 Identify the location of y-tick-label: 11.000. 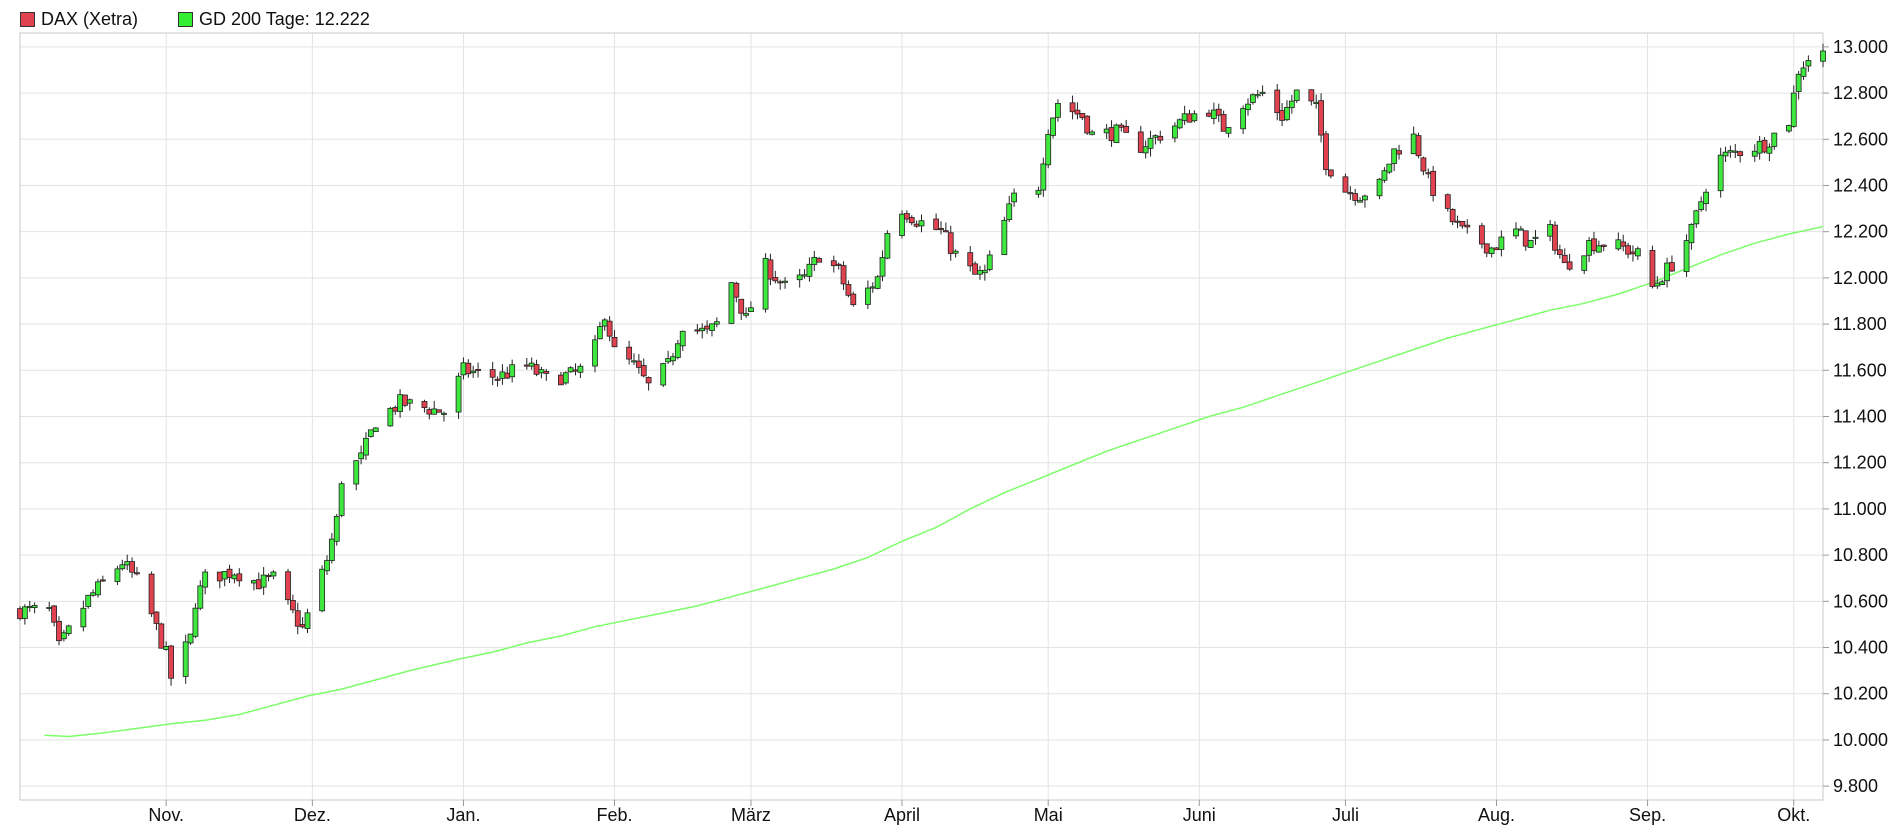
(1860, 509).